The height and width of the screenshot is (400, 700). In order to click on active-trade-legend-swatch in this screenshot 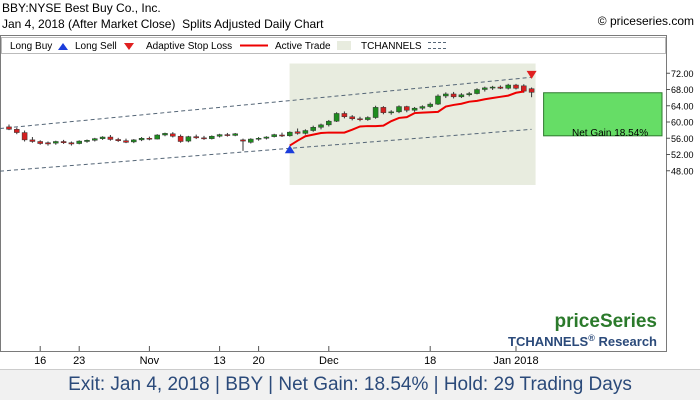, I will do `click(344, 45)`.